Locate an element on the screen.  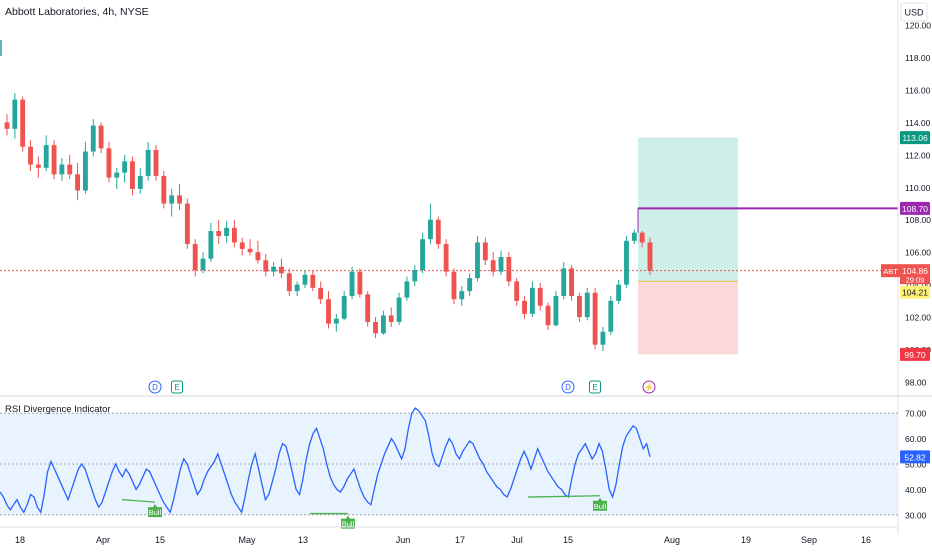
symbol-title: Abbott Laboratories, 4h, NYSE is located at coordinates (77, 12).